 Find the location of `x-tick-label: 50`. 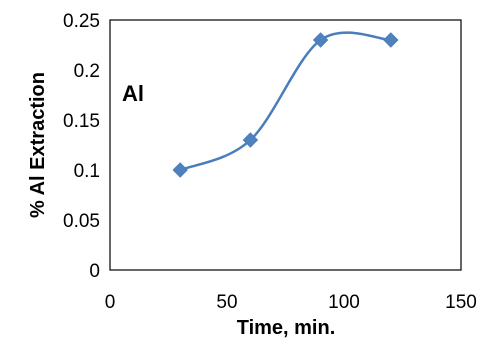

x-tick-label: 50 is located at coordinates (226, 302).